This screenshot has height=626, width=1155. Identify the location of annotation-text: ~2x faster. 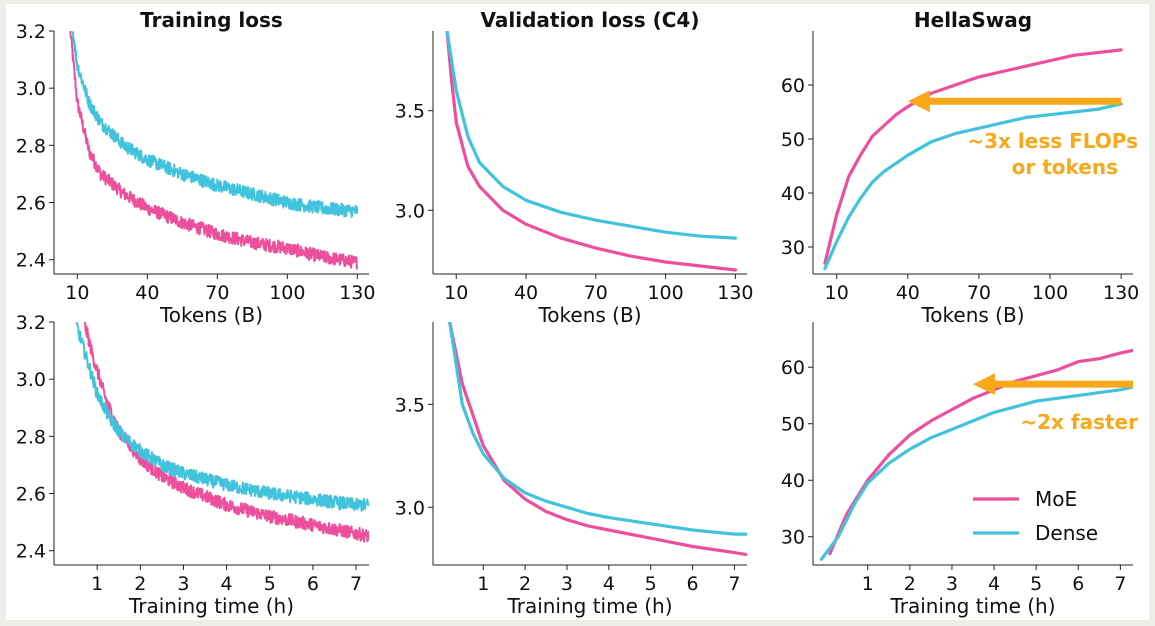
(1079, 422).